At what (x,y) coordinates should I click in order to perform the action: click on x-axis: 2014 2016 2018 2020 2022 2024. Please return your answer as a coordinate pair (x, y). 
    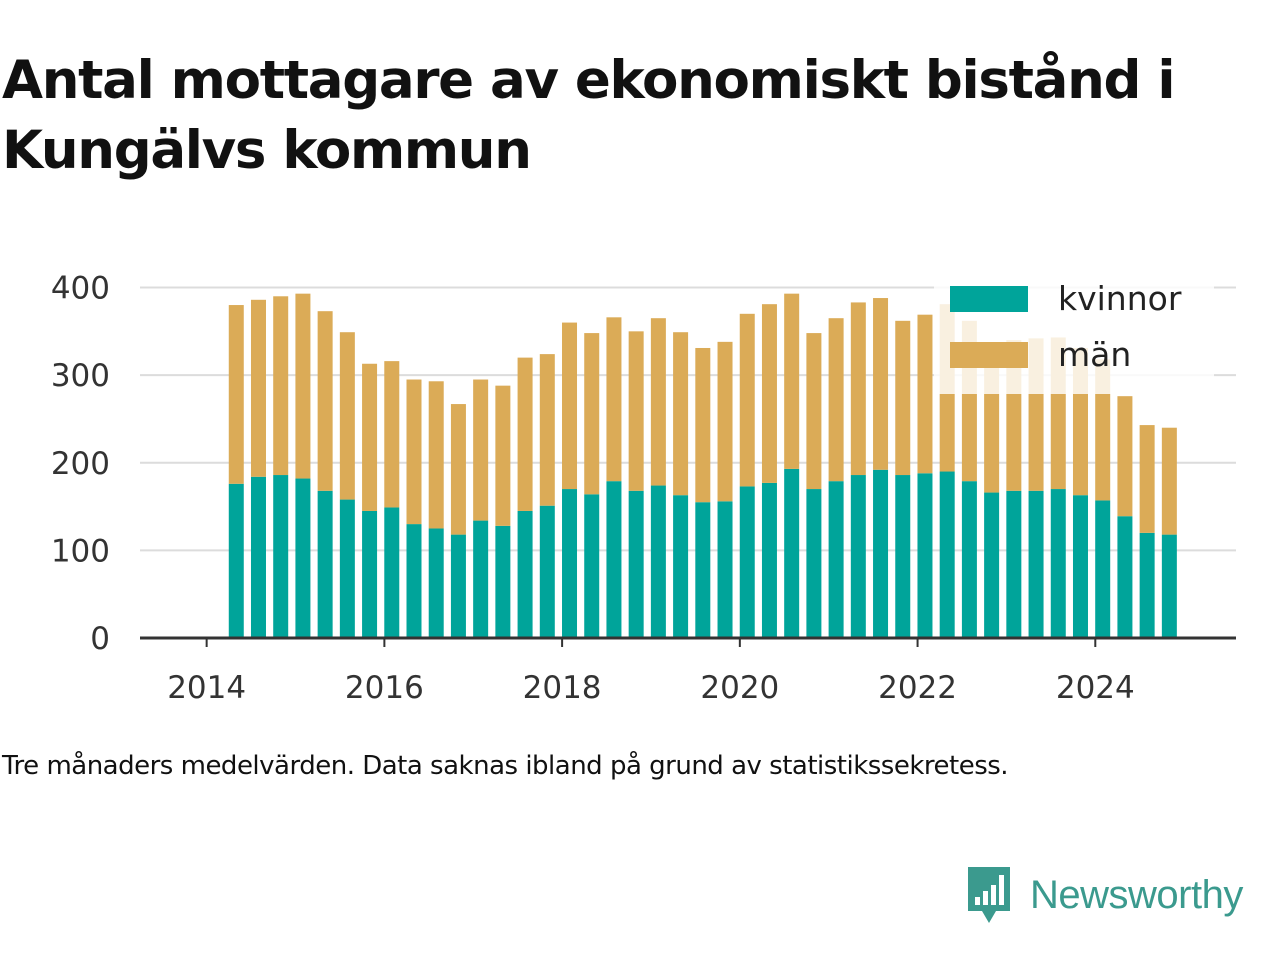
    Looking at the image, I should click on (688, 671).